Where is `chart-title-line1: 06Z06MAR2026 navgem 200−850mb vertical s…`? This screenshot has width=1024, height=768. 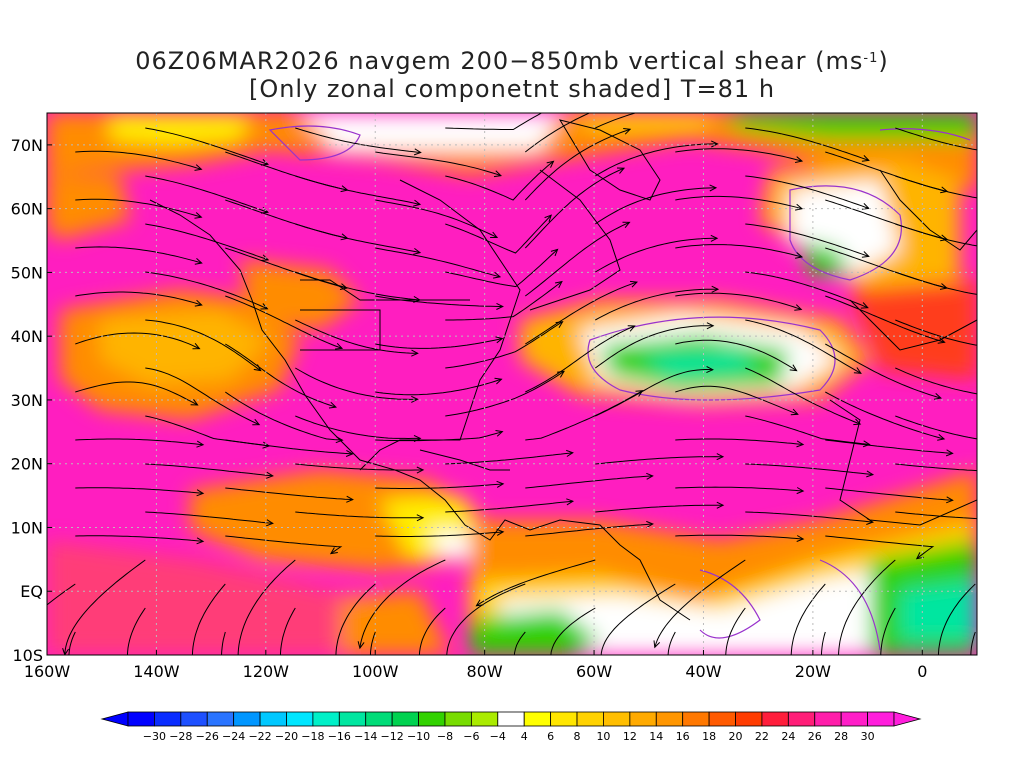
chart-title-line1: 06Z06MAR2026 navgem 200−850mb vertical s… is located at coordinates (512, 61).